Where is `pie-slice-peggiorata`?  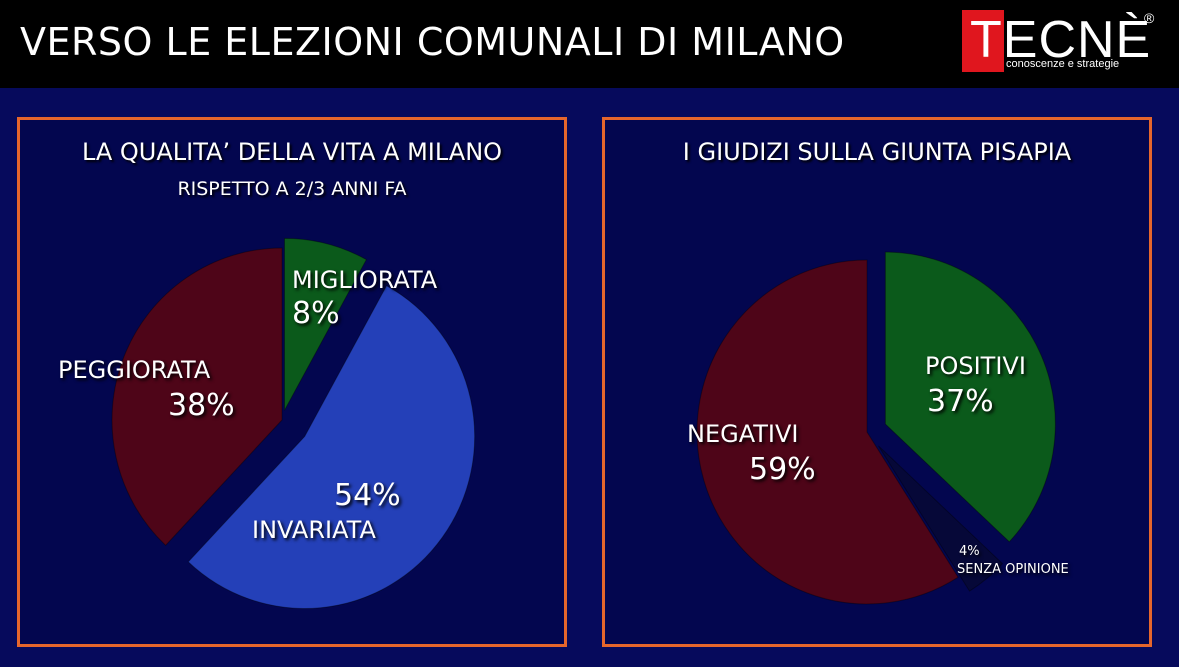 pie-slice-peggiorata is located at coordinates (197, 397).